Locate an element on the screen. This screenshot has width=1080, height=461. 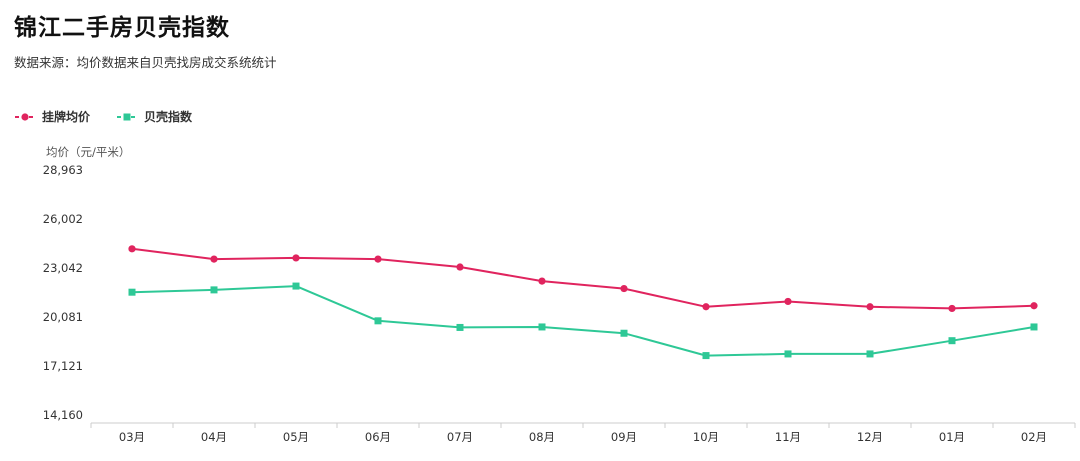
x-tick-label: 11月 is located at coordinates (788, 437).